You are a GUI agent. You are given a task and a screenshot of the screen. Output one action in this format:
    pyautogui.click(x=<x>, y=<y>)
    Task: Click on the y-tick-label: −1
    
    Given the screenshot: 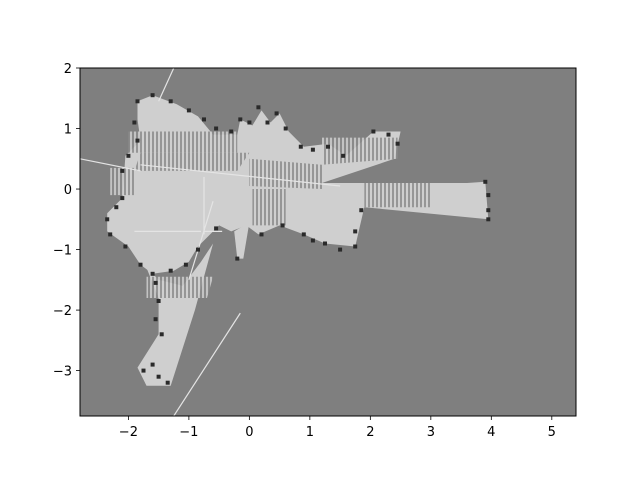 What is the action you would take?
    pyautogui.click(x=62, y=251)
    